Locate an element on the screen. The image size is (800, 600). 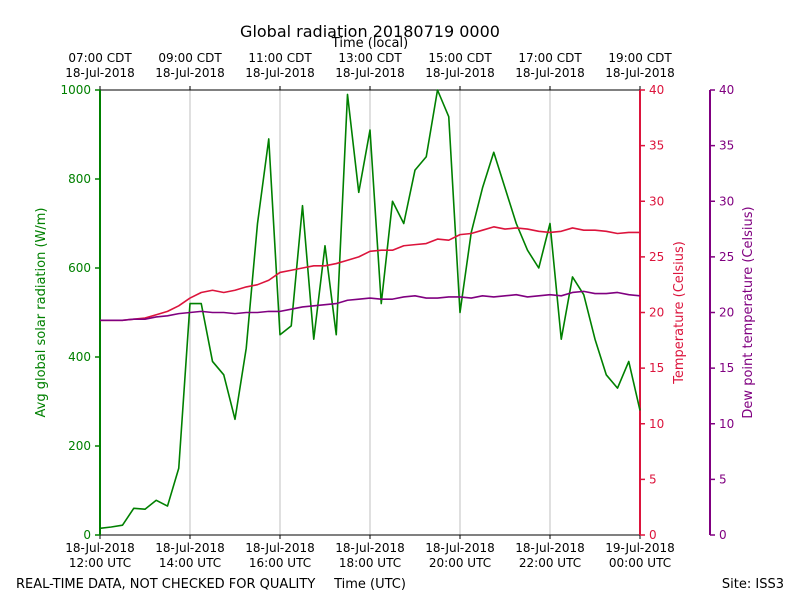
top-x-tick-label: 09:00 CDT is located at coordinates (190, 58).